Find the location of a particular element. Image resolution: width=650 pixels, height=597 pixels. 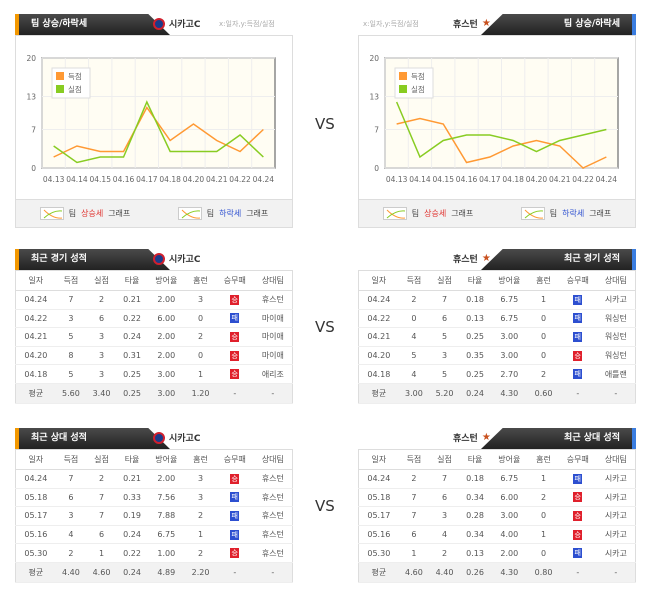

section-title: 팀 상승/하락세 is located at coordinates (558, 24).